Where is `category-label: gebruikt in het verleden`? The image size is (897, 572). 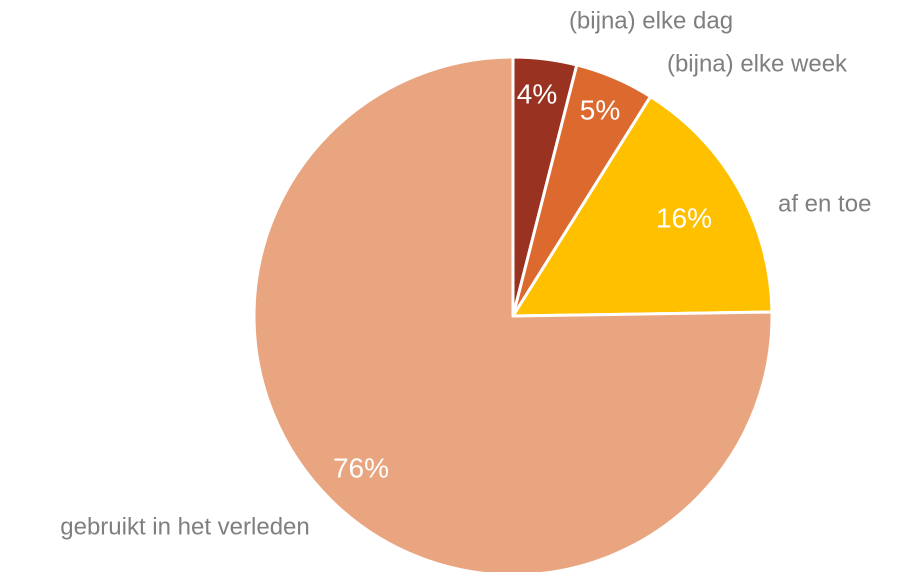
category-label: gebruikt in het verleden is located at coordinates (185, 526).